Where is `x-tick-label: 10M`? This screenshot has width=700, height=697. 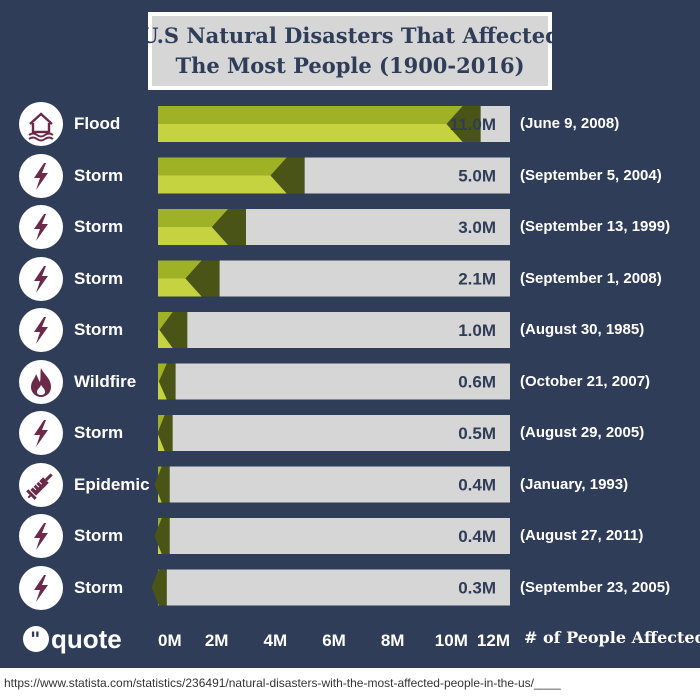
x-tick-label: 10M is located at coordinates (451, 640).